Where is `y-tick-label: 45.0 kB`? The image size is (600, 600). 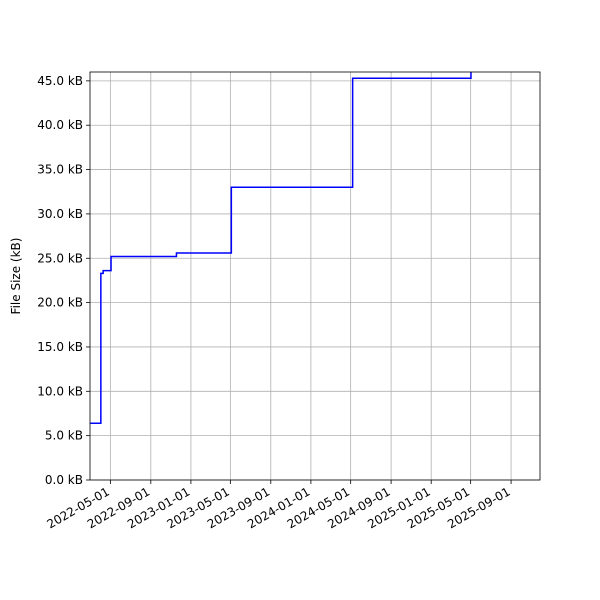 y-tick-label: 45.0 kB is located at coordinates (60, 81).